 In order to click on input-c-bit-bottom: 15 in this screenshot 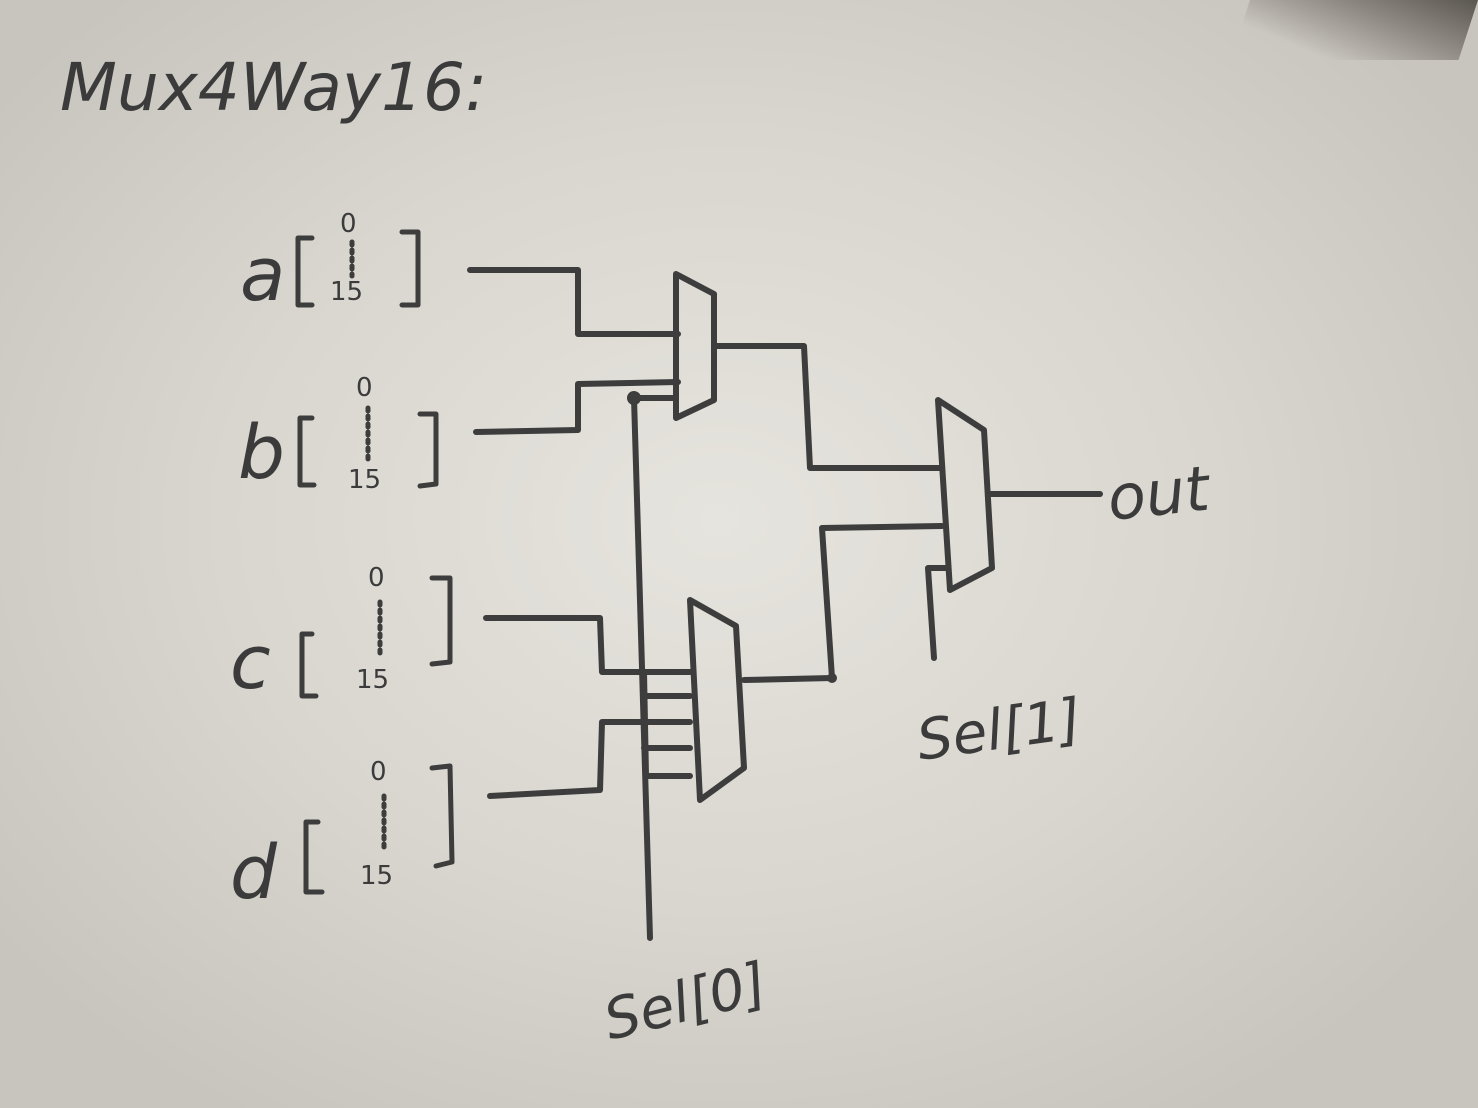, I will do `click(372, 680)`.